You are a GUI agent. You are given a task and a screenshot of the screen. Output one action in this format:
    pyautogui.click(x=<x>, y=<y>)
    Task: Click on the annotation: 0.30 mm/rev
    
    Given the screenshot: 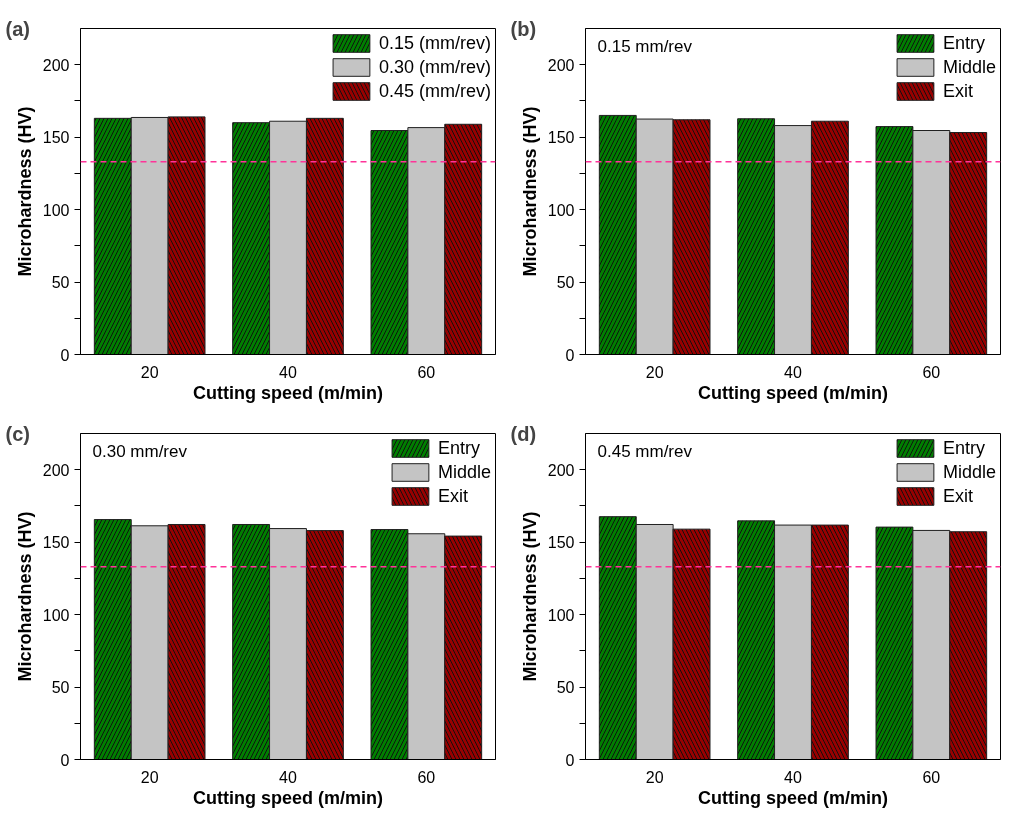 What is the action you would take?
    pyautogui.click(x=140, y=451)
    